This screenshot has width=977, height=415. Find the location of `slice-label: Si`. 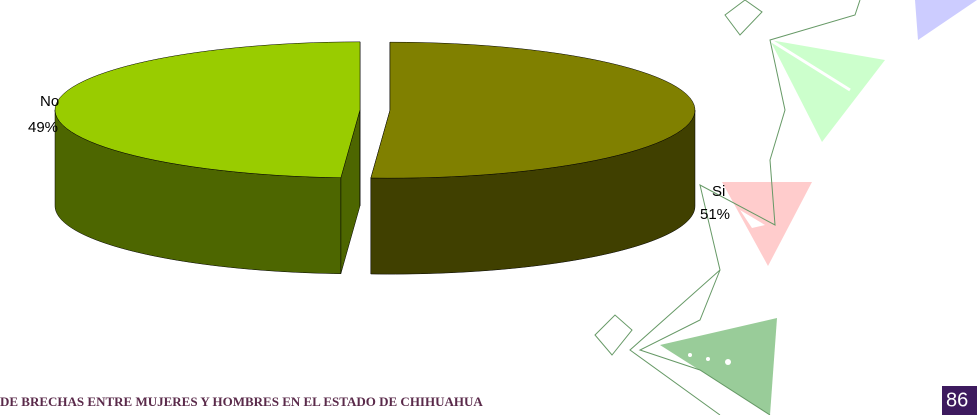

slice-label: Si is located at coordinates (718, 191).